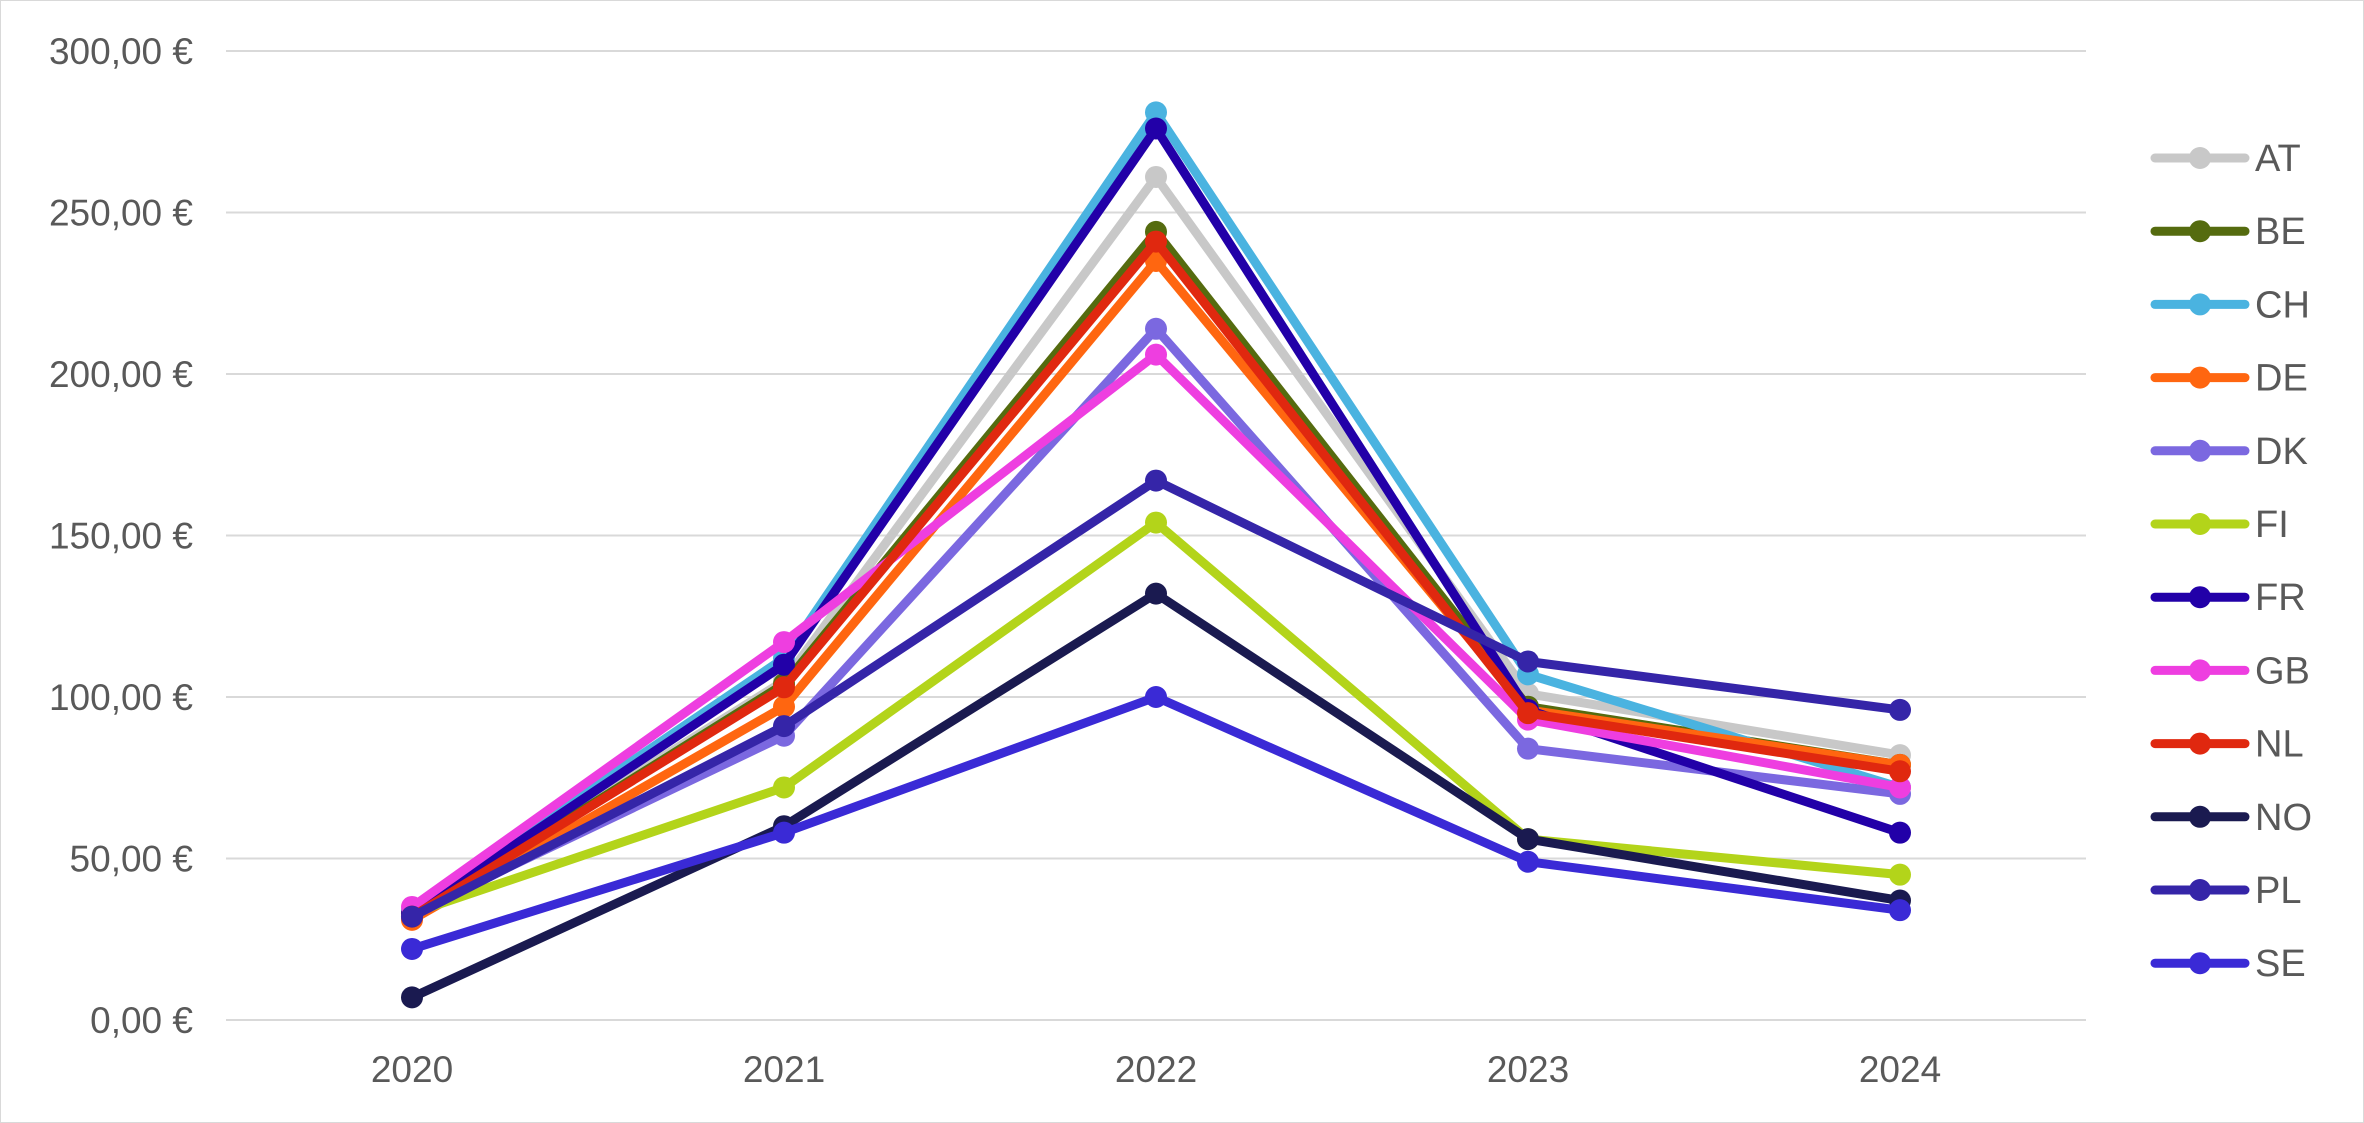 This screenshot has height=1123, width=2364. I want to click on legend-label: NL, so click(2279, 745).